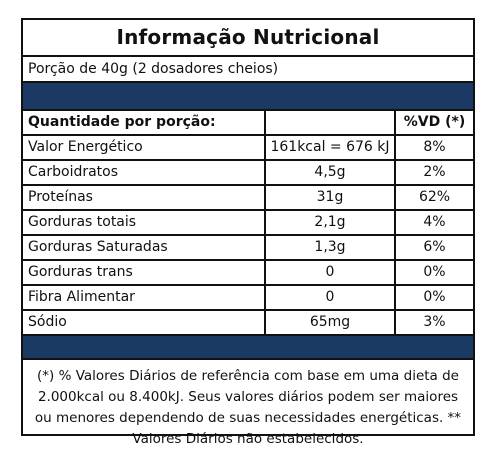 The width and height of the screenshot is (500, 453). Describe the element at coordinates (144, 173) in the screenshot. I see `nutrient-name: Carboidratos` at that location.